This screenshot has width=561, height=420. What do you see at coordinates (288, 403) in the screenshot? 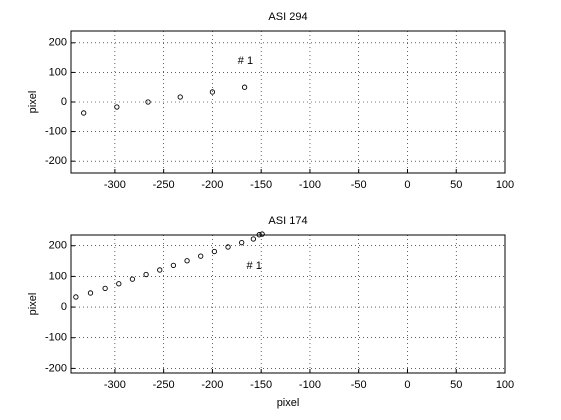
I see `x-axis-label: pixel` at bounding box center [288, 403].